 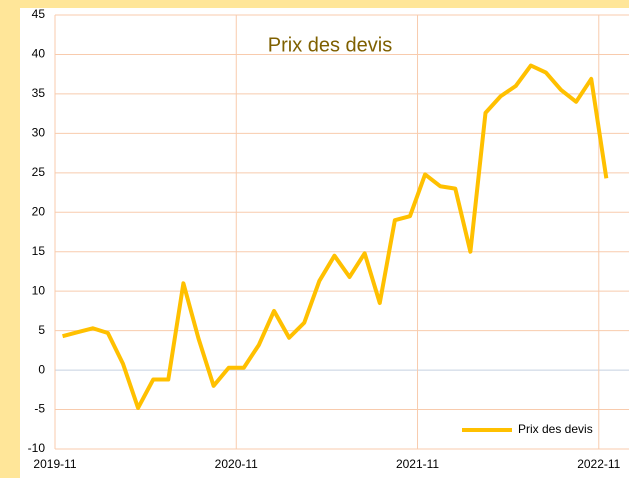 I want to click on y-tick-label: 20, so click(x=39, y=211).